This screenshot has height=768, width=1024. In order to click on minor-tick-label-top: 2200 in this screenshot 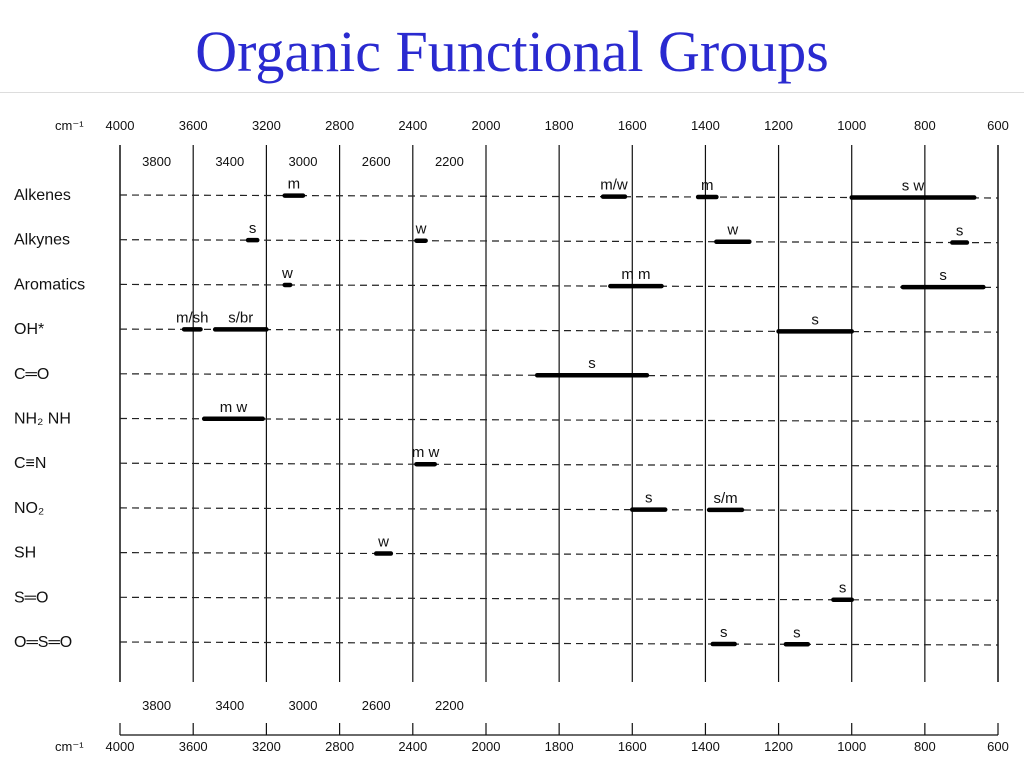, I will do `click(449, 161)`.